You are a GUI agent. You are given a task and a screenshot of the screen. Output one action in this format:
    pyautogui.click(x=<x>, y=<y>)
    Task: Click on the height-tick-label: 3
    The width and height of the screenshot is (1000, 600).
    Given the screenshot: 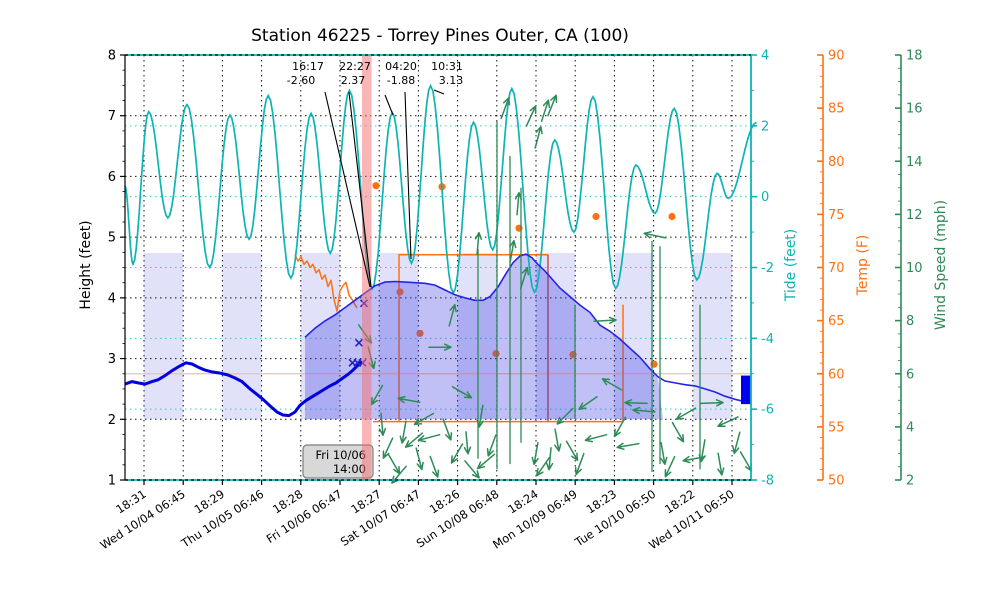 What is the action you would take?
    pyautogui.click(x=112, y=359)
    